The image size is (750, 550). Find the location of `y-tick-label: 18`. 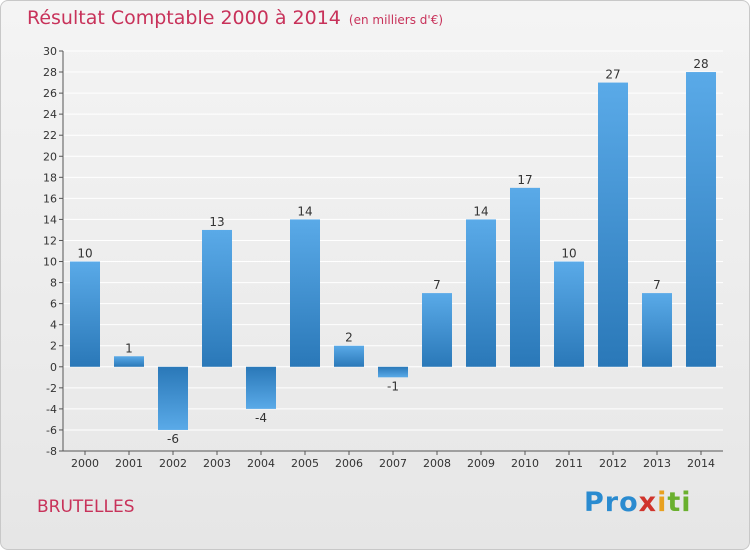

y-tick-label: 18 is located at coordinates (50, 177).